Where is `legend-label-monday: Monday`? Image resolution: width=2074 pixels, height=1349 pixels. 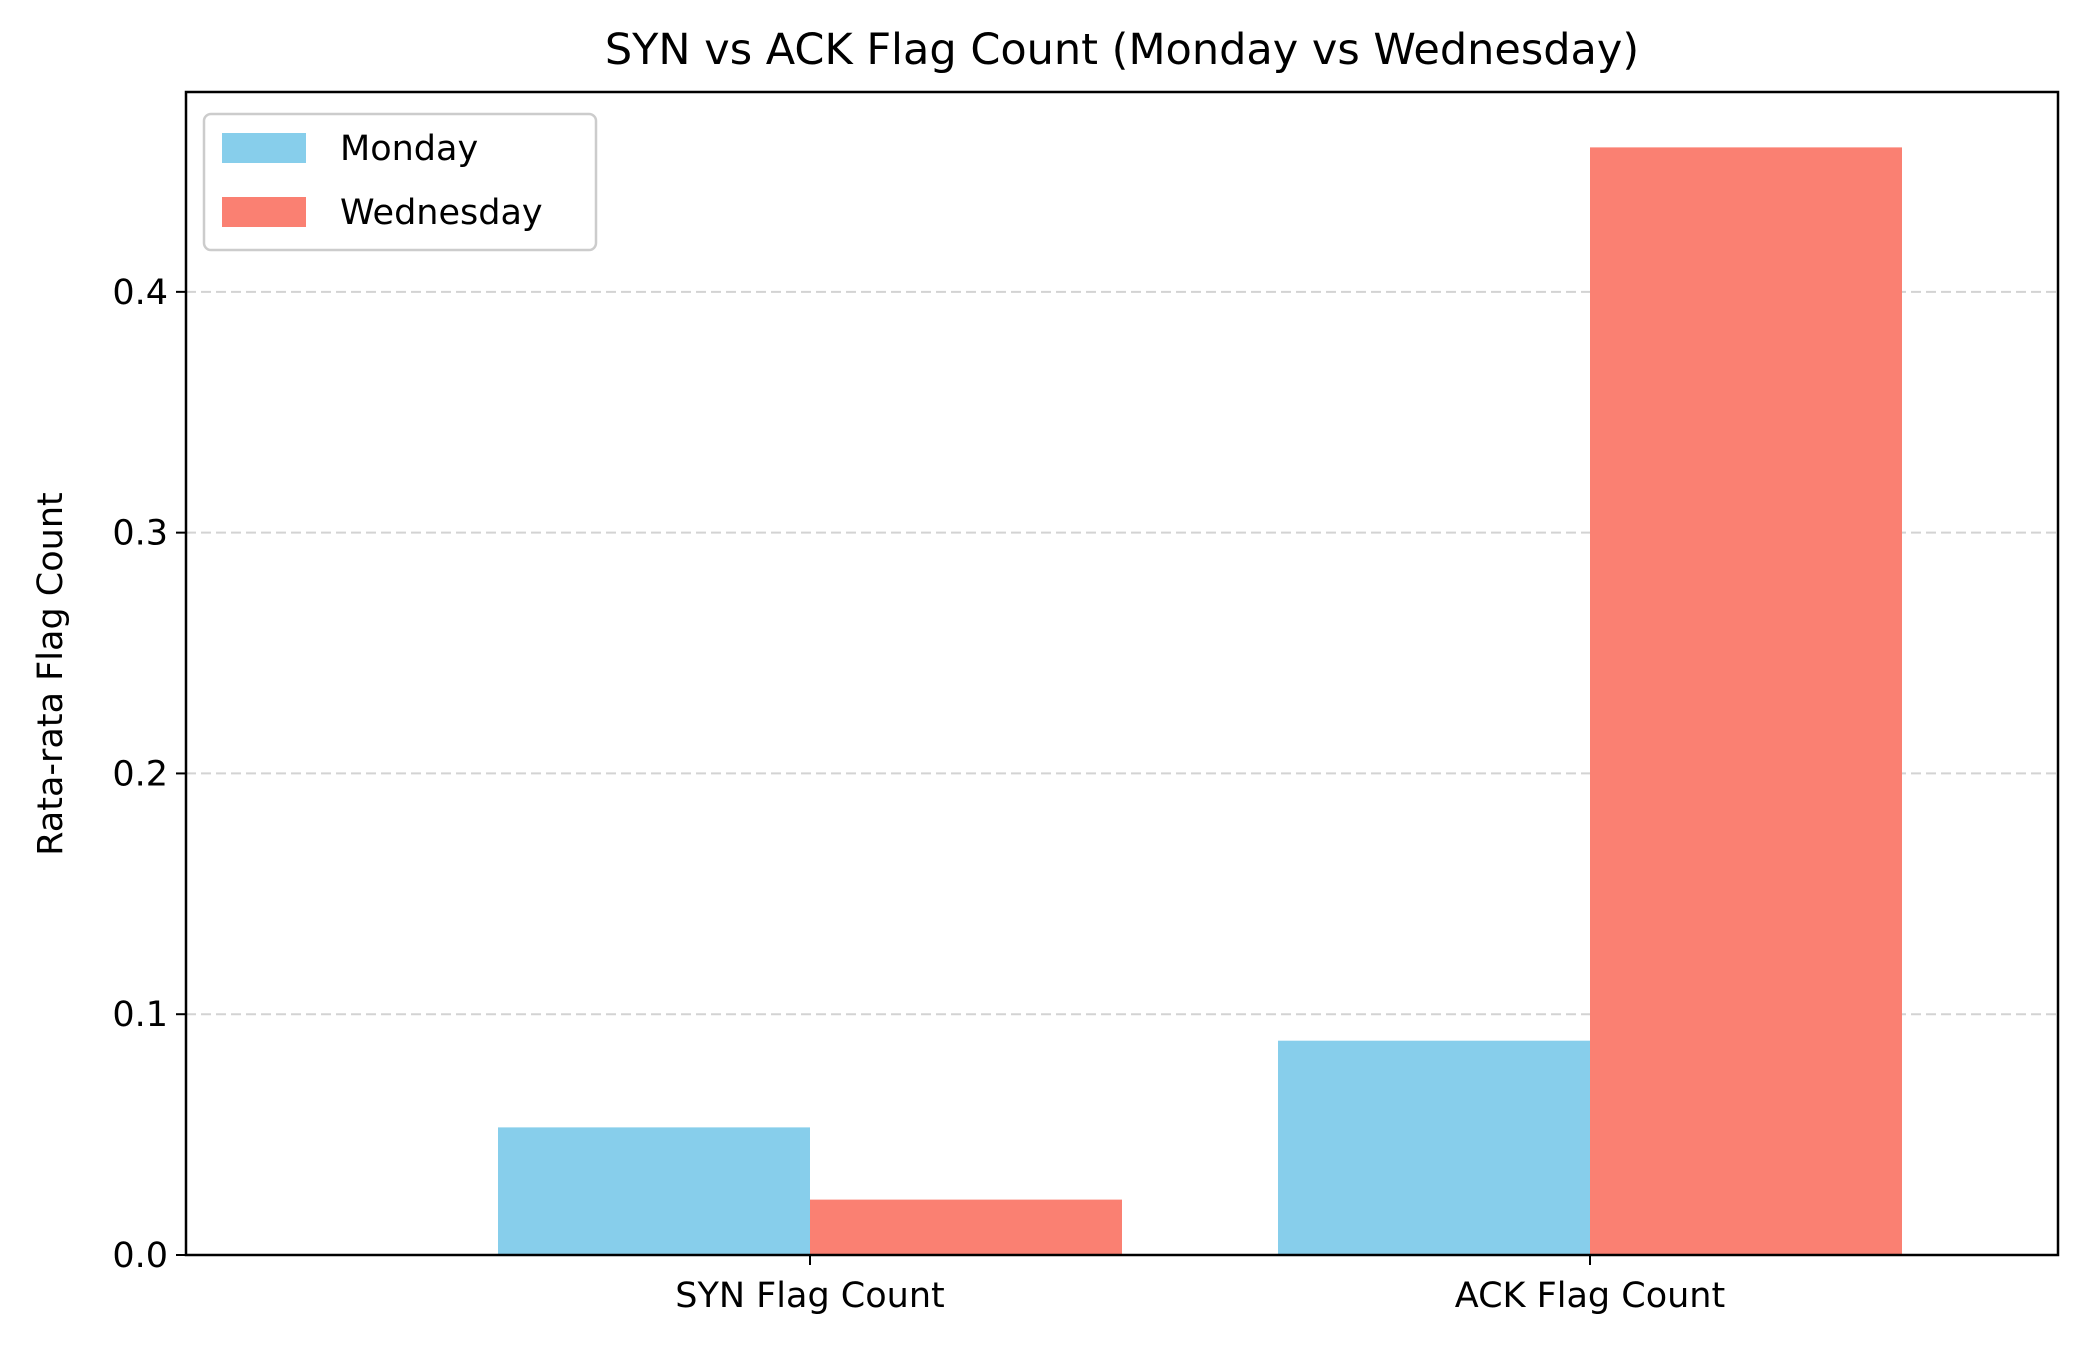 legend-label-monday: Monday is located at coordinates (409, 149).